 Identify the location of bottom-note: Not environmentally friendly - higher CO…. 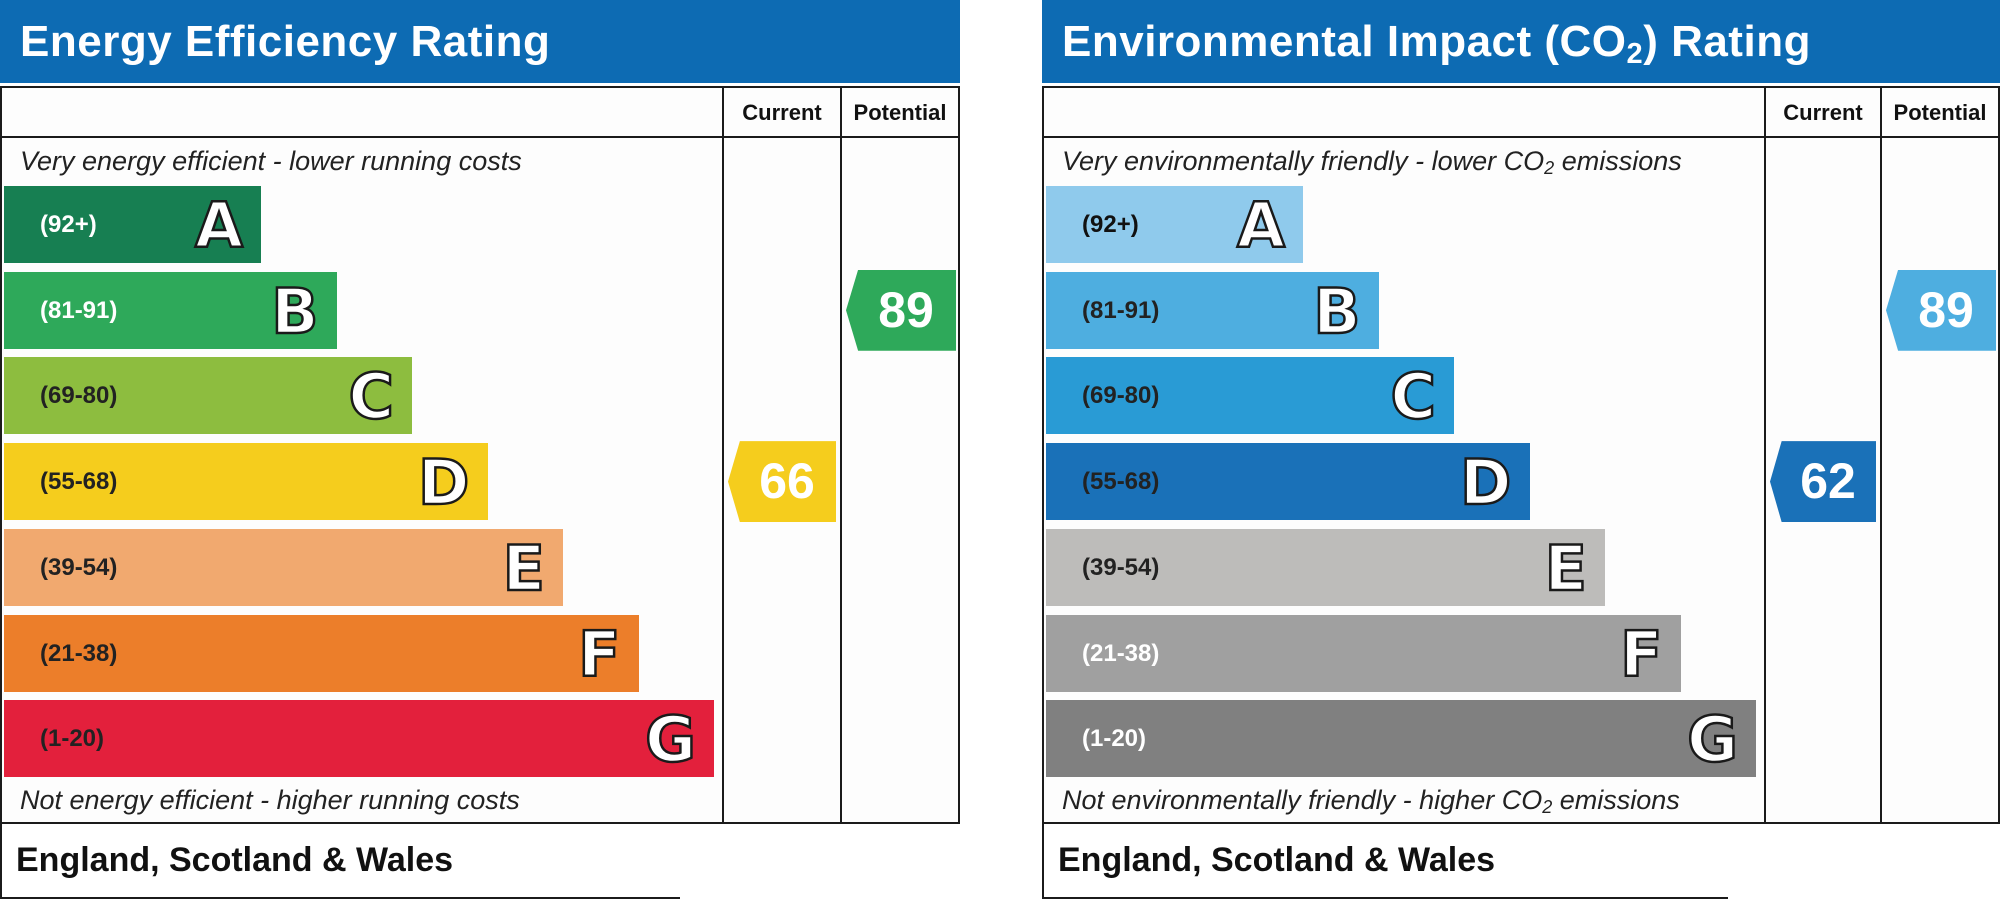
(1371, 800).